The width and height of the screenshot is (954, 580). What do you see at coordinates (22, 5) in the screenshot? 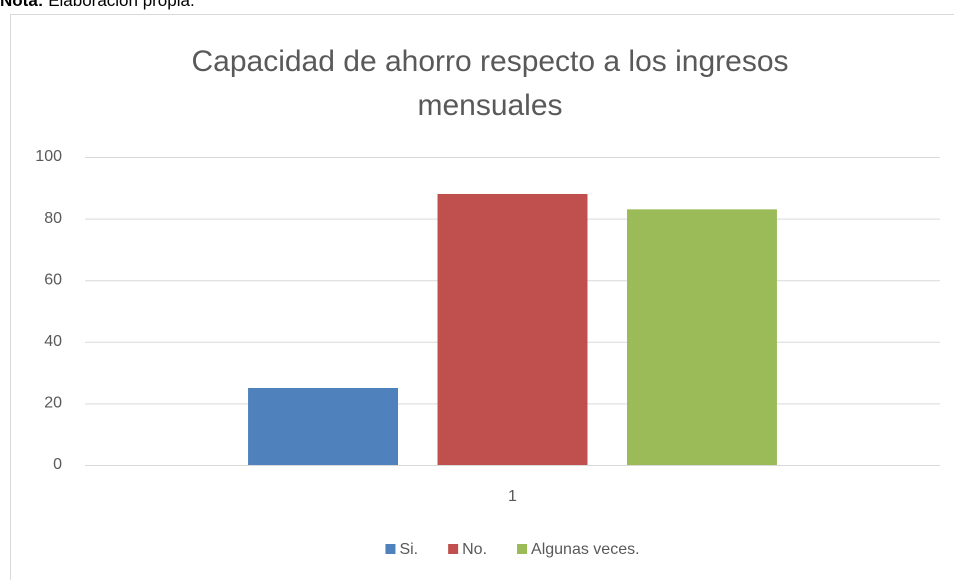
I see `note-label: Nota:` at bounding box center [22, 5].